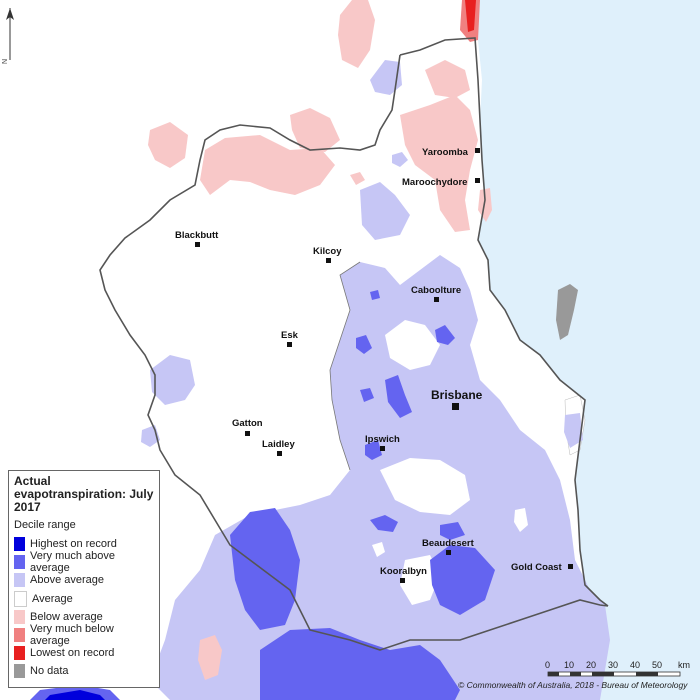 This screenshot has width=700, height=700. I want to click on lowest-on-record-region, so click(470, 16).